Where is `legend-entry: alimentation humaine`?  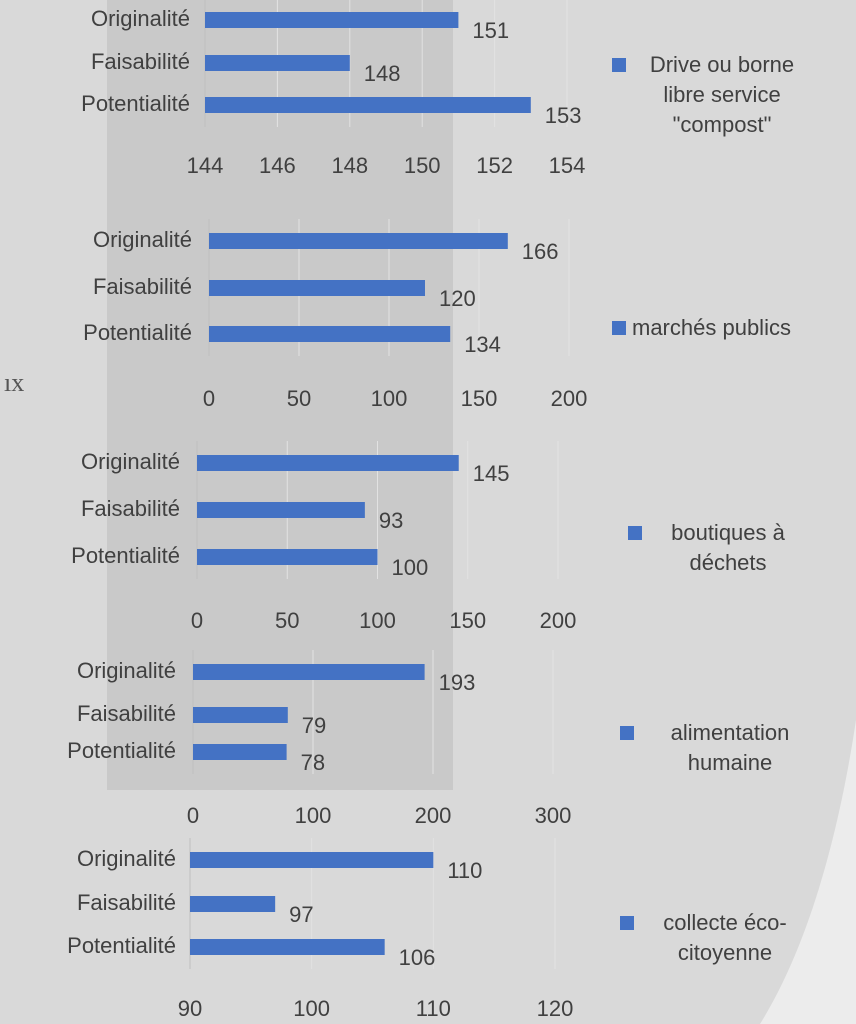
legend-entry: alimentation humaine is located at coordinates (720, 748).